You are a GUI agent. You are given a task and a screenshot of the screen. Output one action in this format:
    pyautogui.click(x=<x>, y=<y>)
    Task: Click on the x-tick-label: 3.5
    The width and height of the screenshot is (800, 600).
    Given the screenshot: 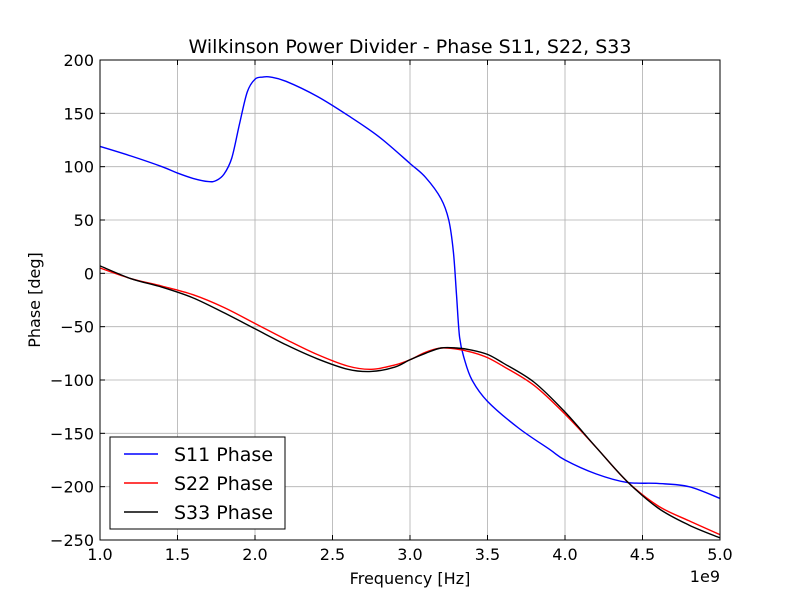 What is the action you would take?
    pyautogui.click(x=487, y=554)
    